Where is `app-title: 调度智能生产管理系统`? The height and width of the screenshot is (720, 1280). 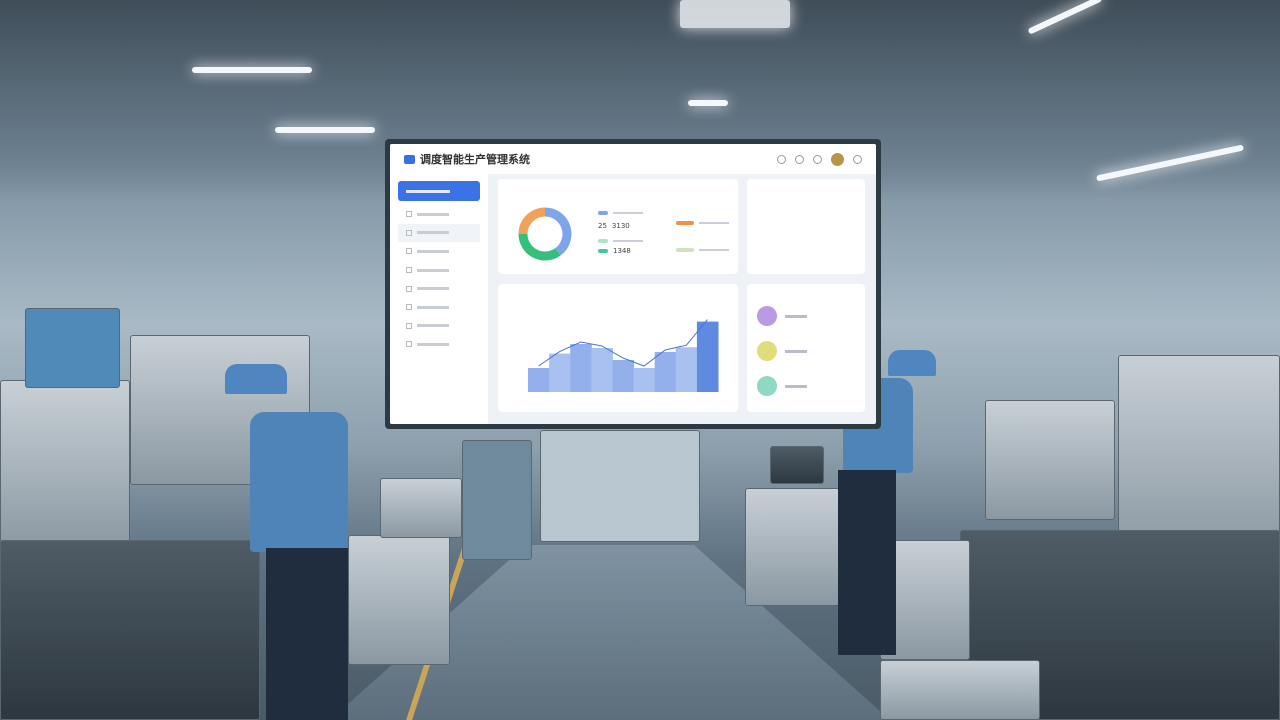
app-title: 调度智能生产管理系统 is located at coordinates (475, 159).